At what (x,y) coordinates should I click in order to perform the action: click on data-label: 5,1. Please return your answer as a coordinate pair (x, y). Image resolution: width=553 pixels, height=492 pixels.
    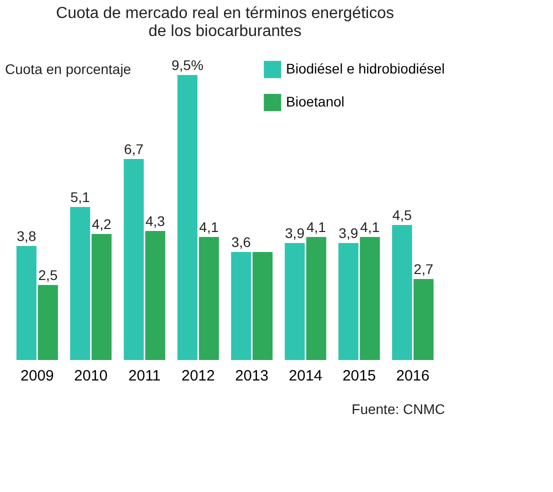
    Looking at the image, I should click on (80, 197).